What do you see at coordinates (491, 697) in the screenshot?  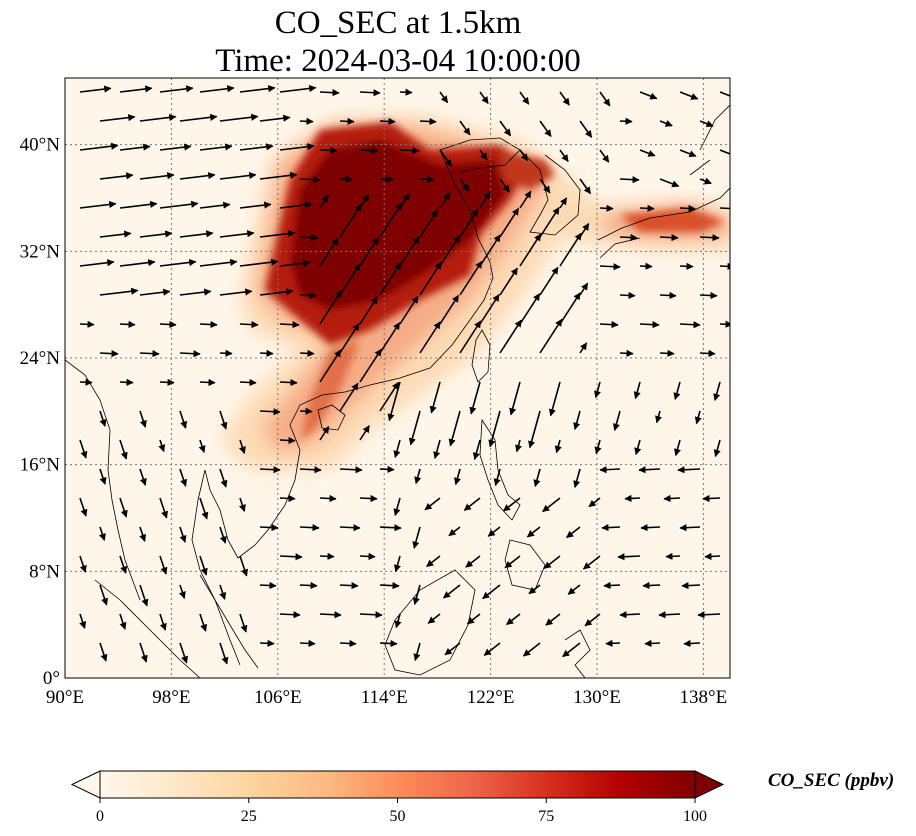 I see `lon-tick-label: 122°E` at bounding box center [491, 697].